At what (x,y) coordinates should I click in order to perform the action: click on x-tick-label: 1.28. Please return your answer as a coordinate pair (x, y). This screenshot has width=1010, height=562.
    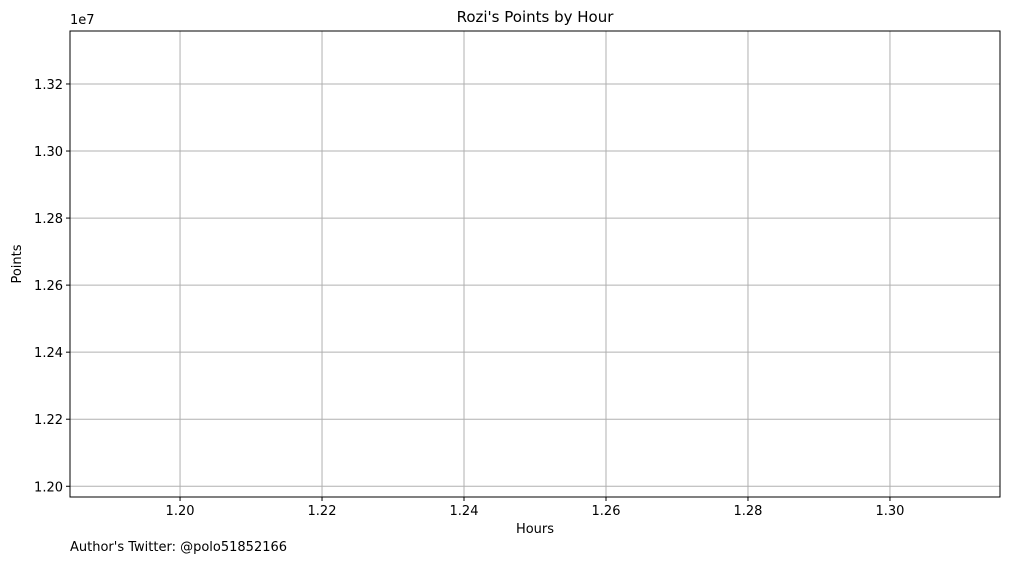
    Looking at the image, I should click on (748, 511).